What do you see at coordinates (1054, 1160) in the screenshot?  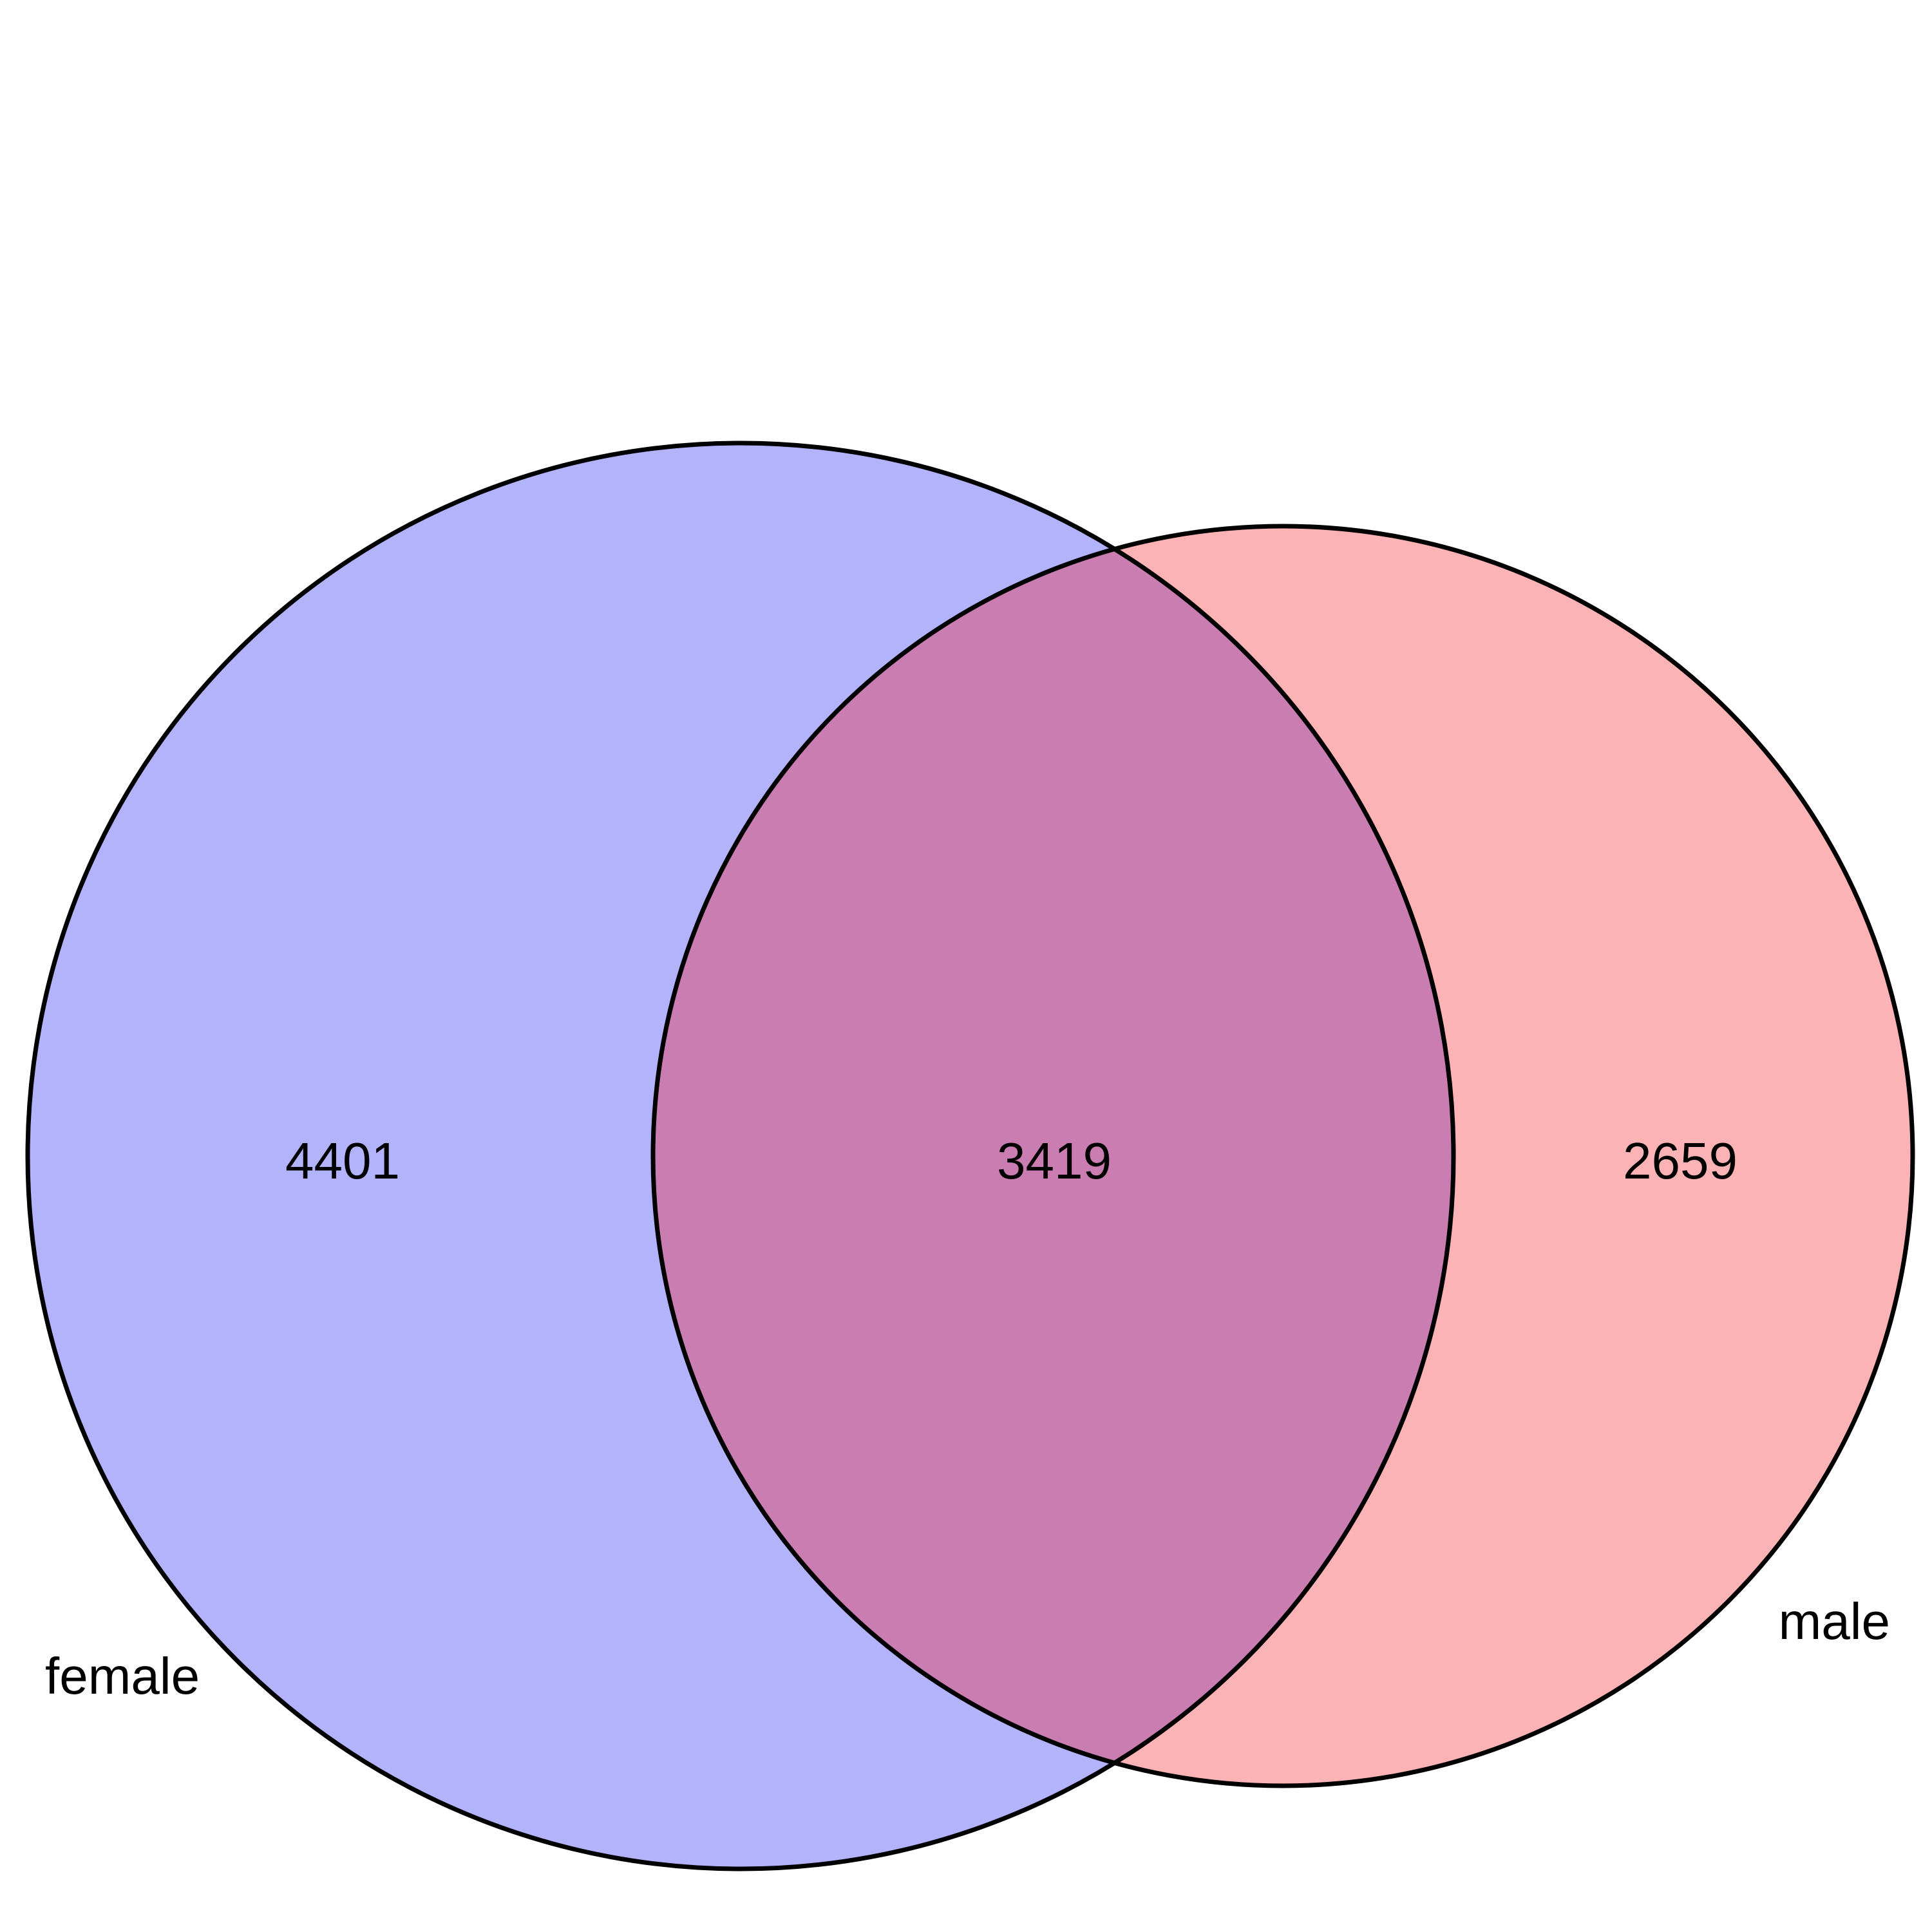 I see `intersection-count: 3419` at bounding box center [1054, 1160].